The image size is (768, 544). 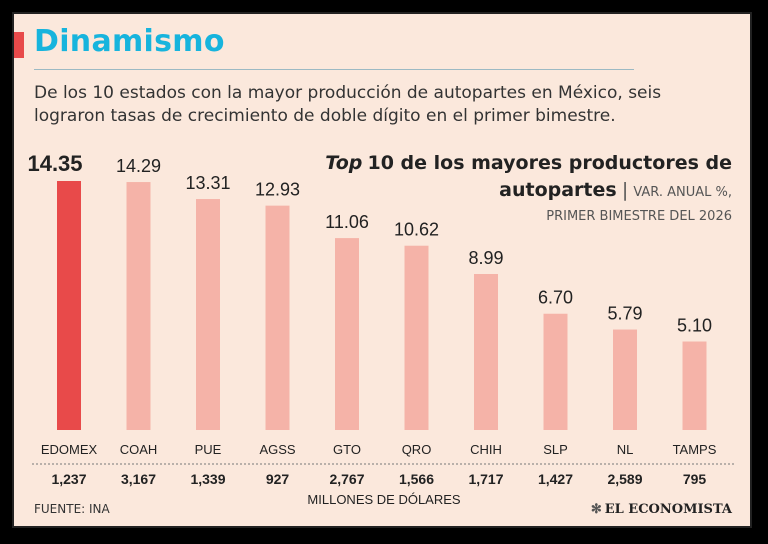 What do you see at coordinates (139, 449) in the screenshot?
I see `category-label-coah: COAH` at bounding box center [139, 449].